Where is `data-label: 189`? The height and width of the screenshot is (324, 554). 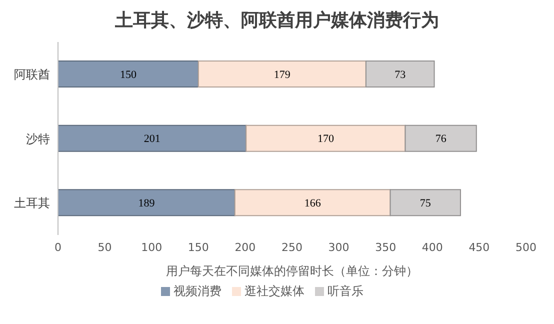
data-label: 189 is located at coordinates (147, 204).